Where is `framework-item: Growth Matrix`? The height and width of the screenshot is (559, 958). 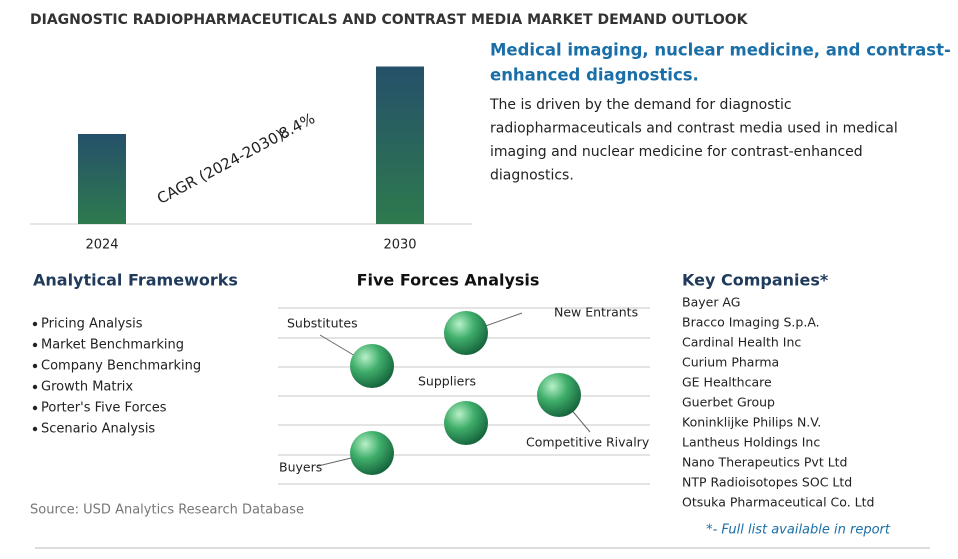 framework-item: Growth Matrix is located at coordinates (87, 387).